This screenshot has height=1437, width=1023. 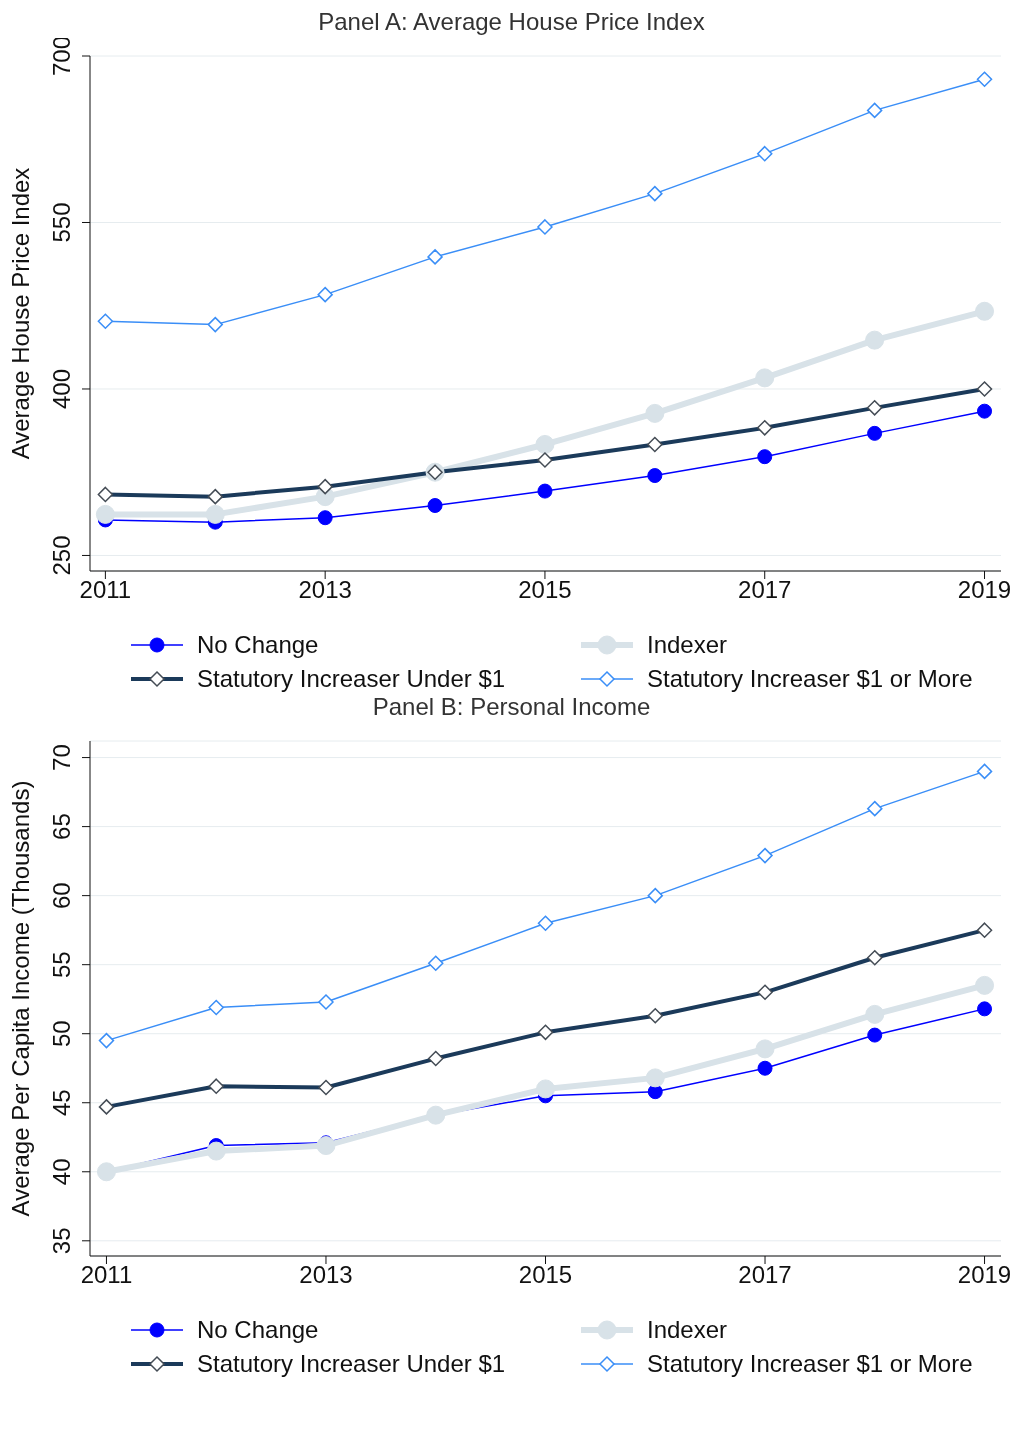 What do you see at coordinates (511, 707) in the screenshot?
I see `chart-title: Panel B: Personal Income` at bounding box center [511, 707].